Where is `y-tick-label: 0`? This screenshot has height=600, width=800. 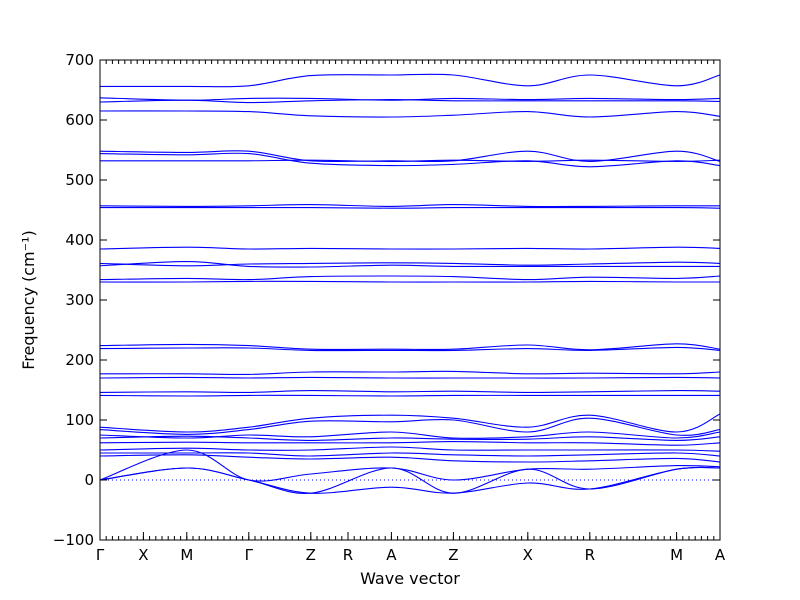 y-tick-label: 0 is located at coordinates (89, 480).